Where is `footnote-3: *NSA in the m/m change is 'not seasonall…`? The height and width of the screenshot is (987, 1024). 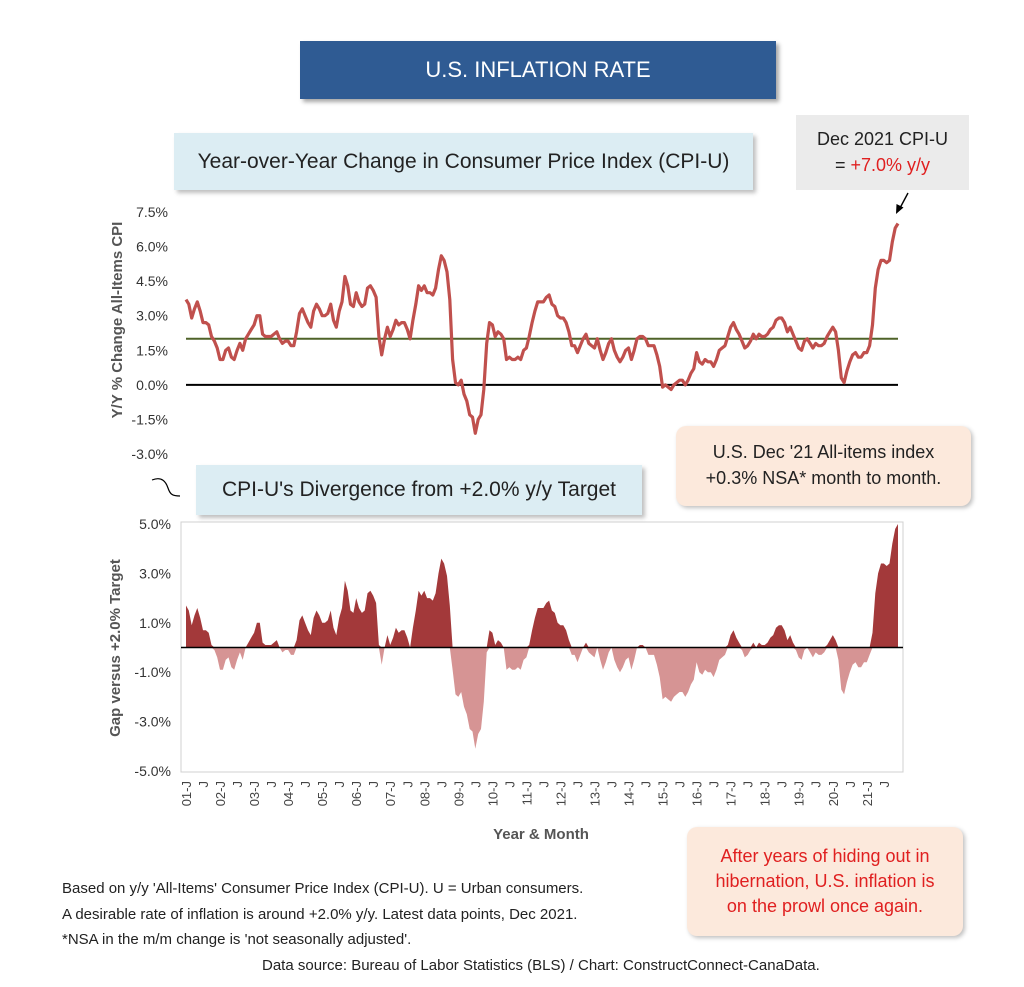
footnote-3: *NSA in the m/m change is 'not seasonall… is located at coordinates (237, 939).